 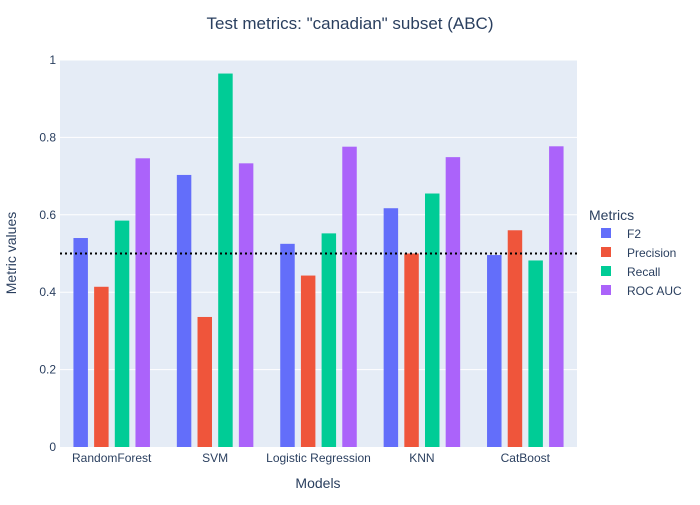 I want to click on x-tick-label: SVM, so click(x=215, y=458).